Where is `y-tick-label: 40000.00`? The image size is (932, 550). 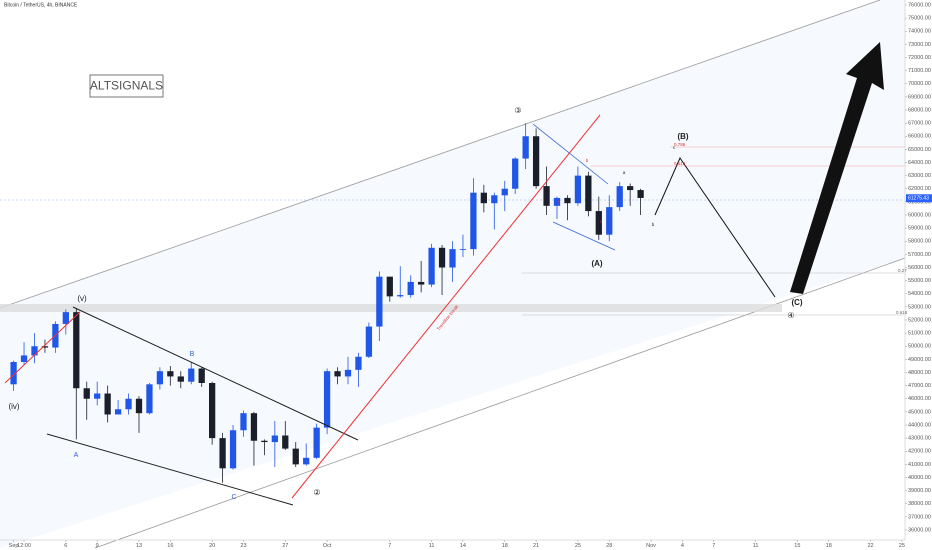 y-tick-label: 40000.00 is located at coordinates (919, 478).